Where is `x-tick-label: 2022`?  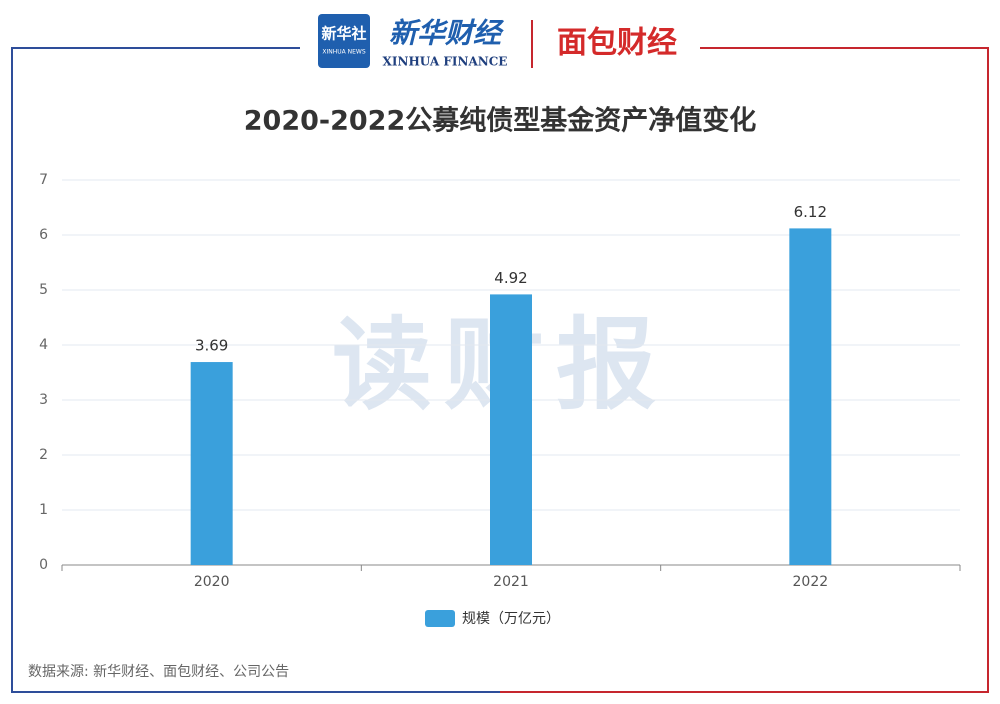 x-tick-label: 2022 is located at coordinates (811, 582).